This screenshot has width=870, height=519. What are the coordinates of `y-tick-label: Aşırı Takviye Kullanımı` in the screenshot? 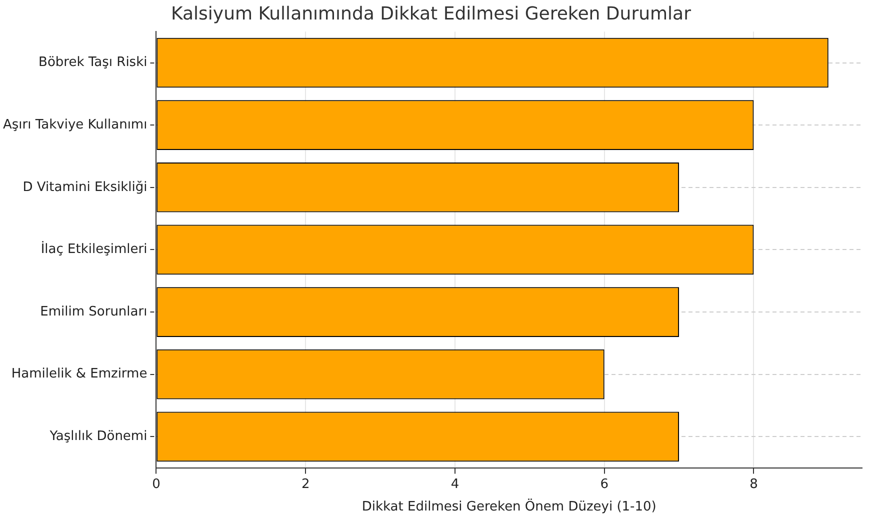 It's located at (75, 124).